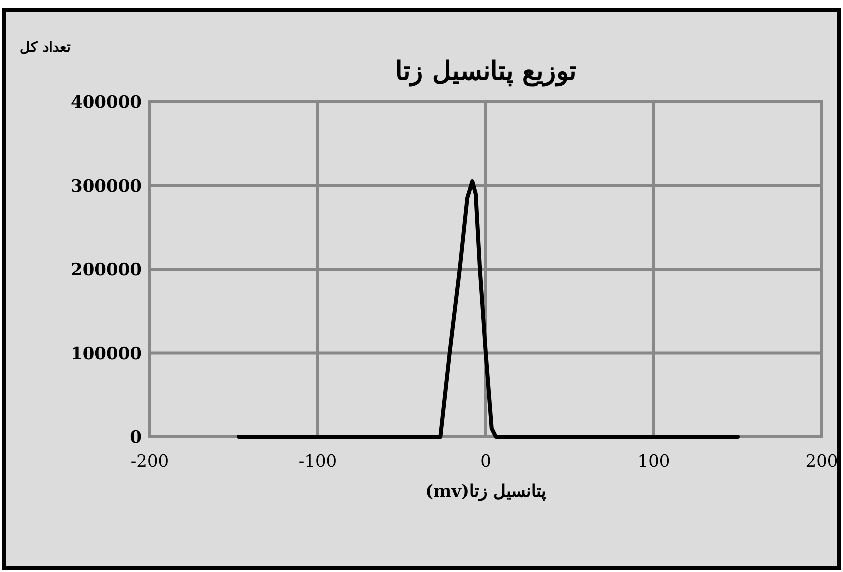  I want to click on y-tick-label: 300000, so click(106, 186).